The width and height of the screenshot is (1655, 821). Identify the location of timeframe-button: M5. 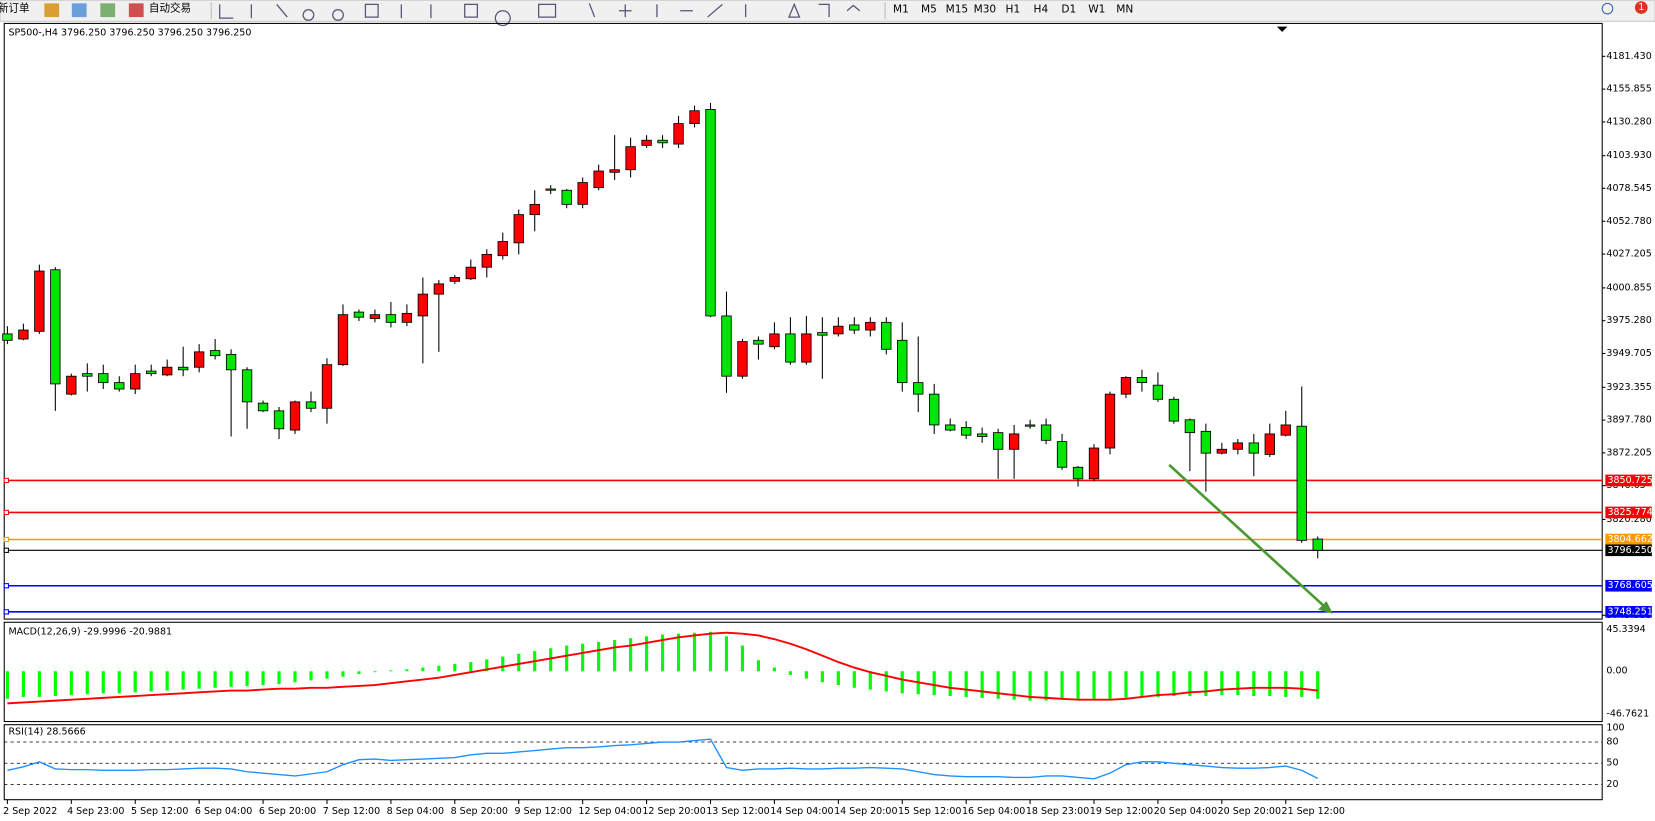
(929, 10).